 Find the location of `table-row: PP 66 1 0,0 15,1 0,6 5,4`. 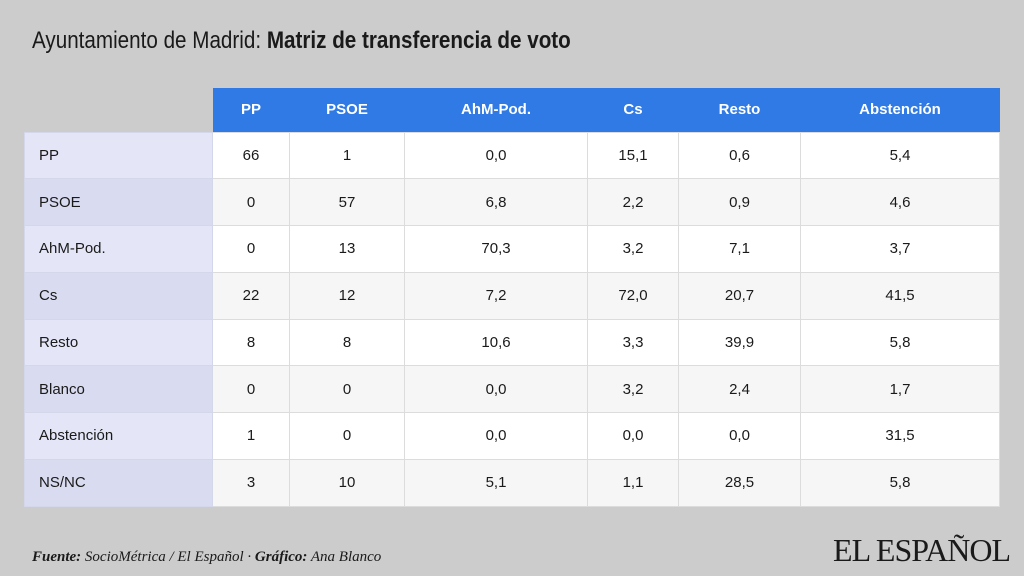

table-row: PP 66 1 0,0 15,1 0,6 5,4 is located at coordinates (512, 155).